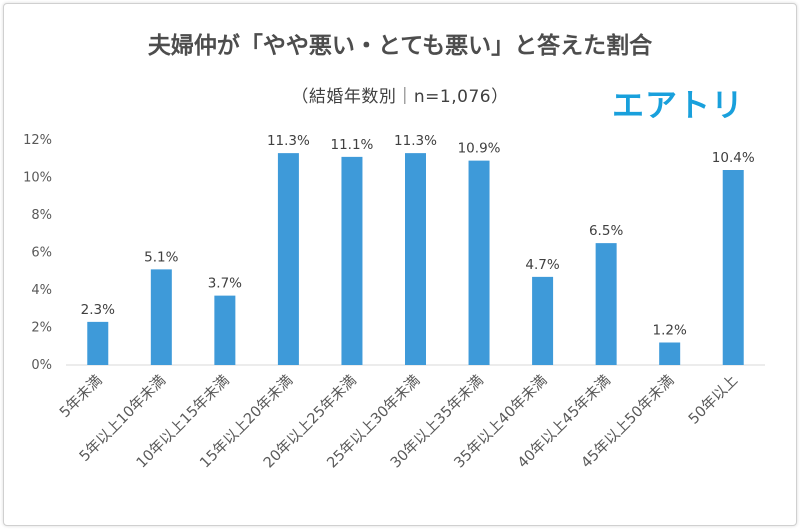 The width and height of the screenshot is (800, 529). I want to click on y-tick-label: 6%, so click(41, 253).